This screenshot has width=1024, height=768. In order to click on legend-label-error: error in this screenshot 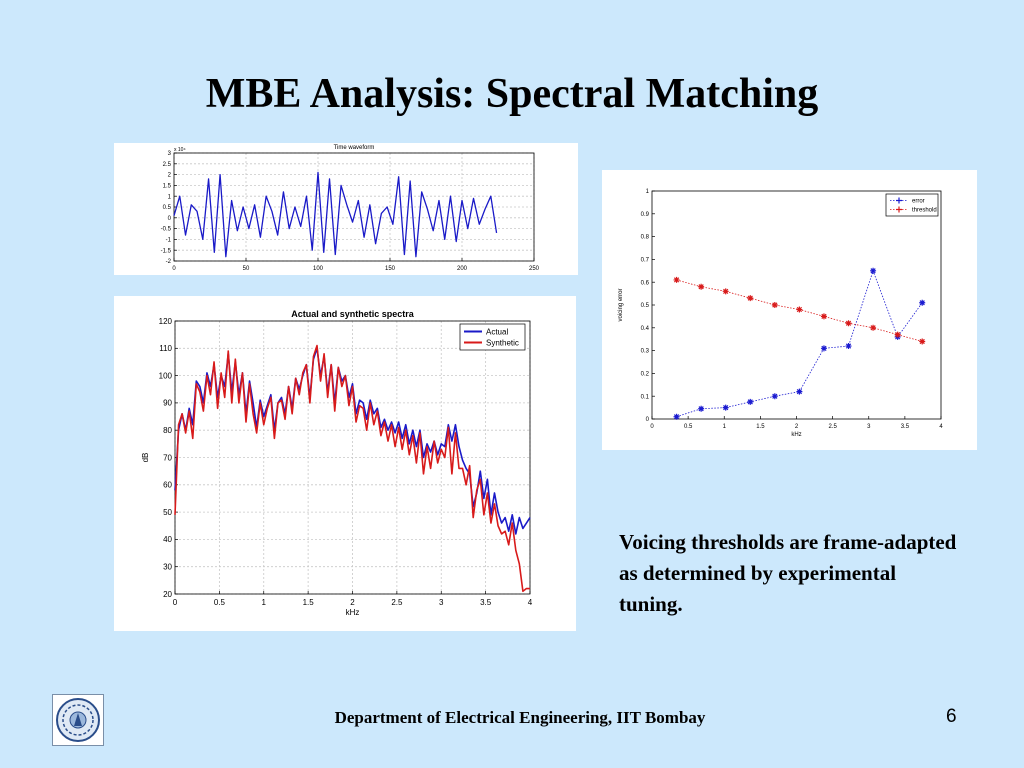, I will do `click(918, 202)`.